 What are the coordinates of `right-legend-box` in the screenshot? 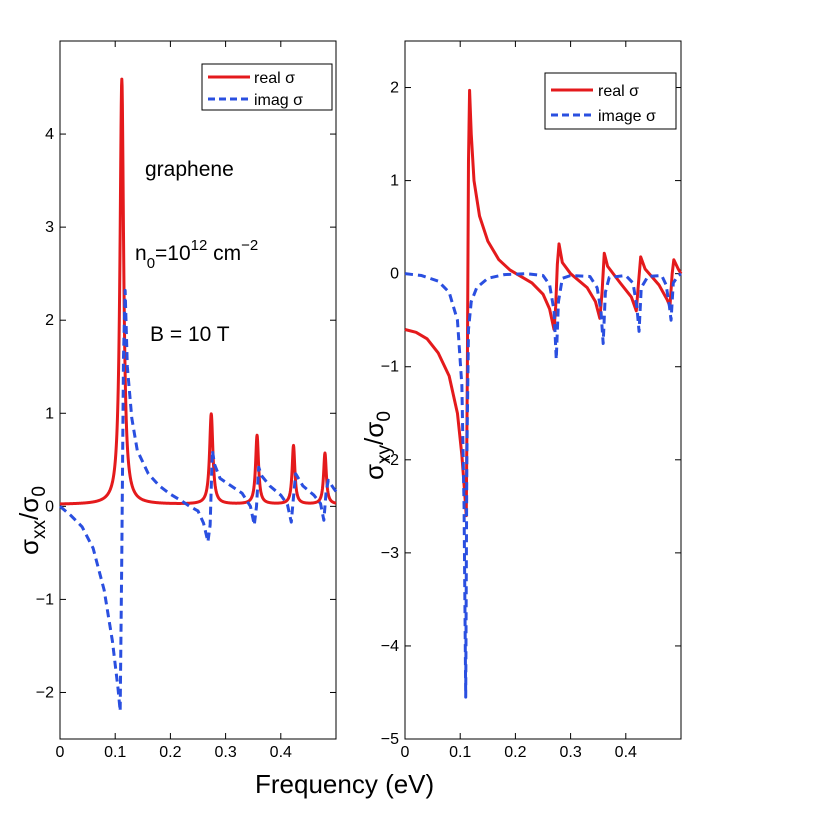 It's located at (610, 101).